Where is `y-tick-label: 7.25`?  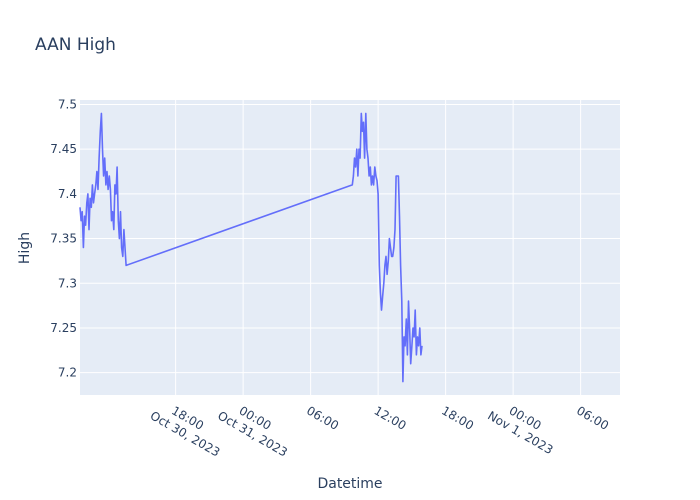
y-tick-label: 7.25 is located at coordinates (63, 328).